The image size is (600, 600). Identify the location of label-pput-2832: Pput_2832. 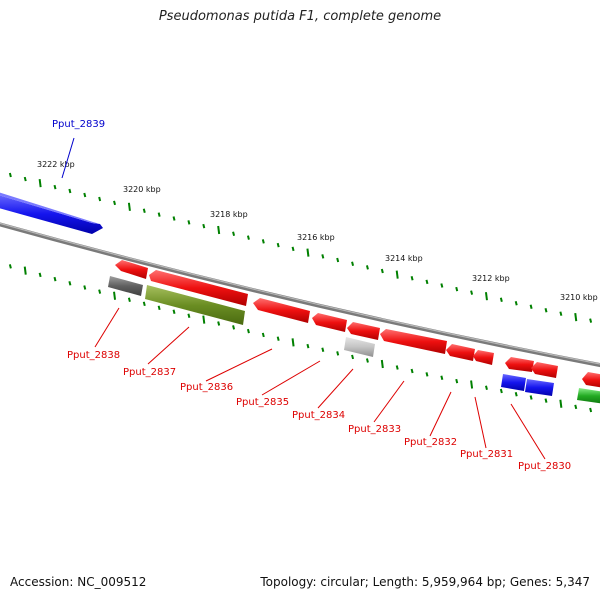
(430, 442).